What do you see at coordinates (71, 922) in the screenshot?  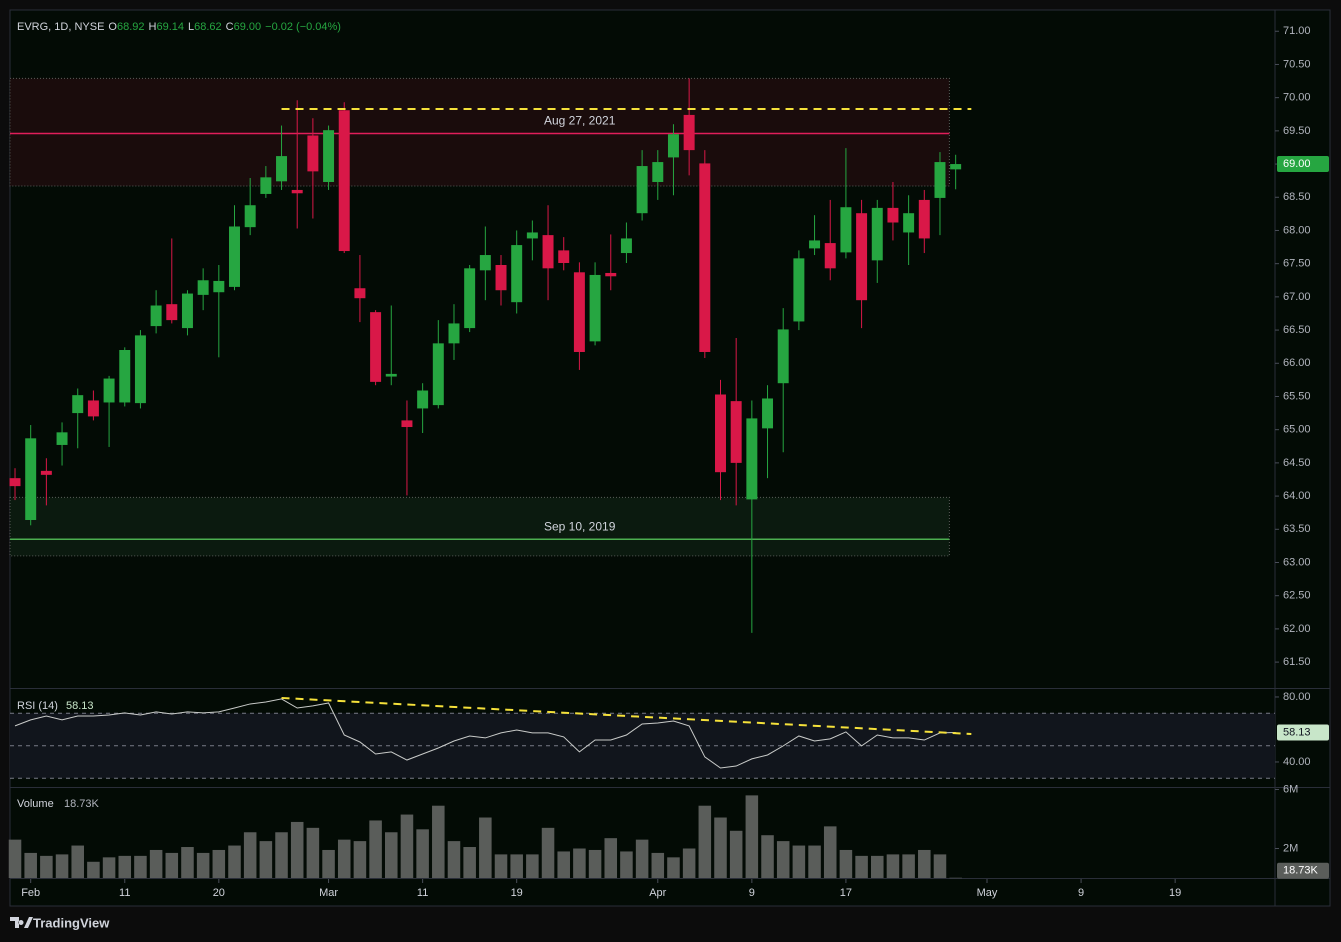 I see `brand: TradingView` at bounding box center [71, 922].